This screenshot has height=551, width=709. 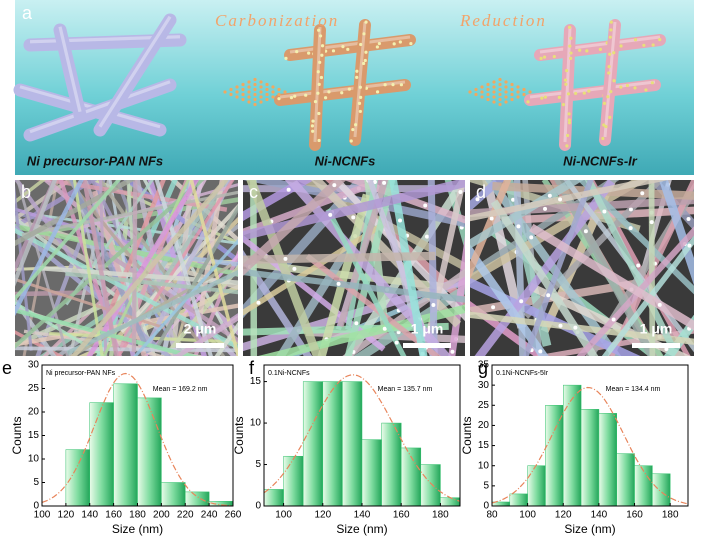 I want to click on y-tick-label: 10, so click(x=34, y=459).